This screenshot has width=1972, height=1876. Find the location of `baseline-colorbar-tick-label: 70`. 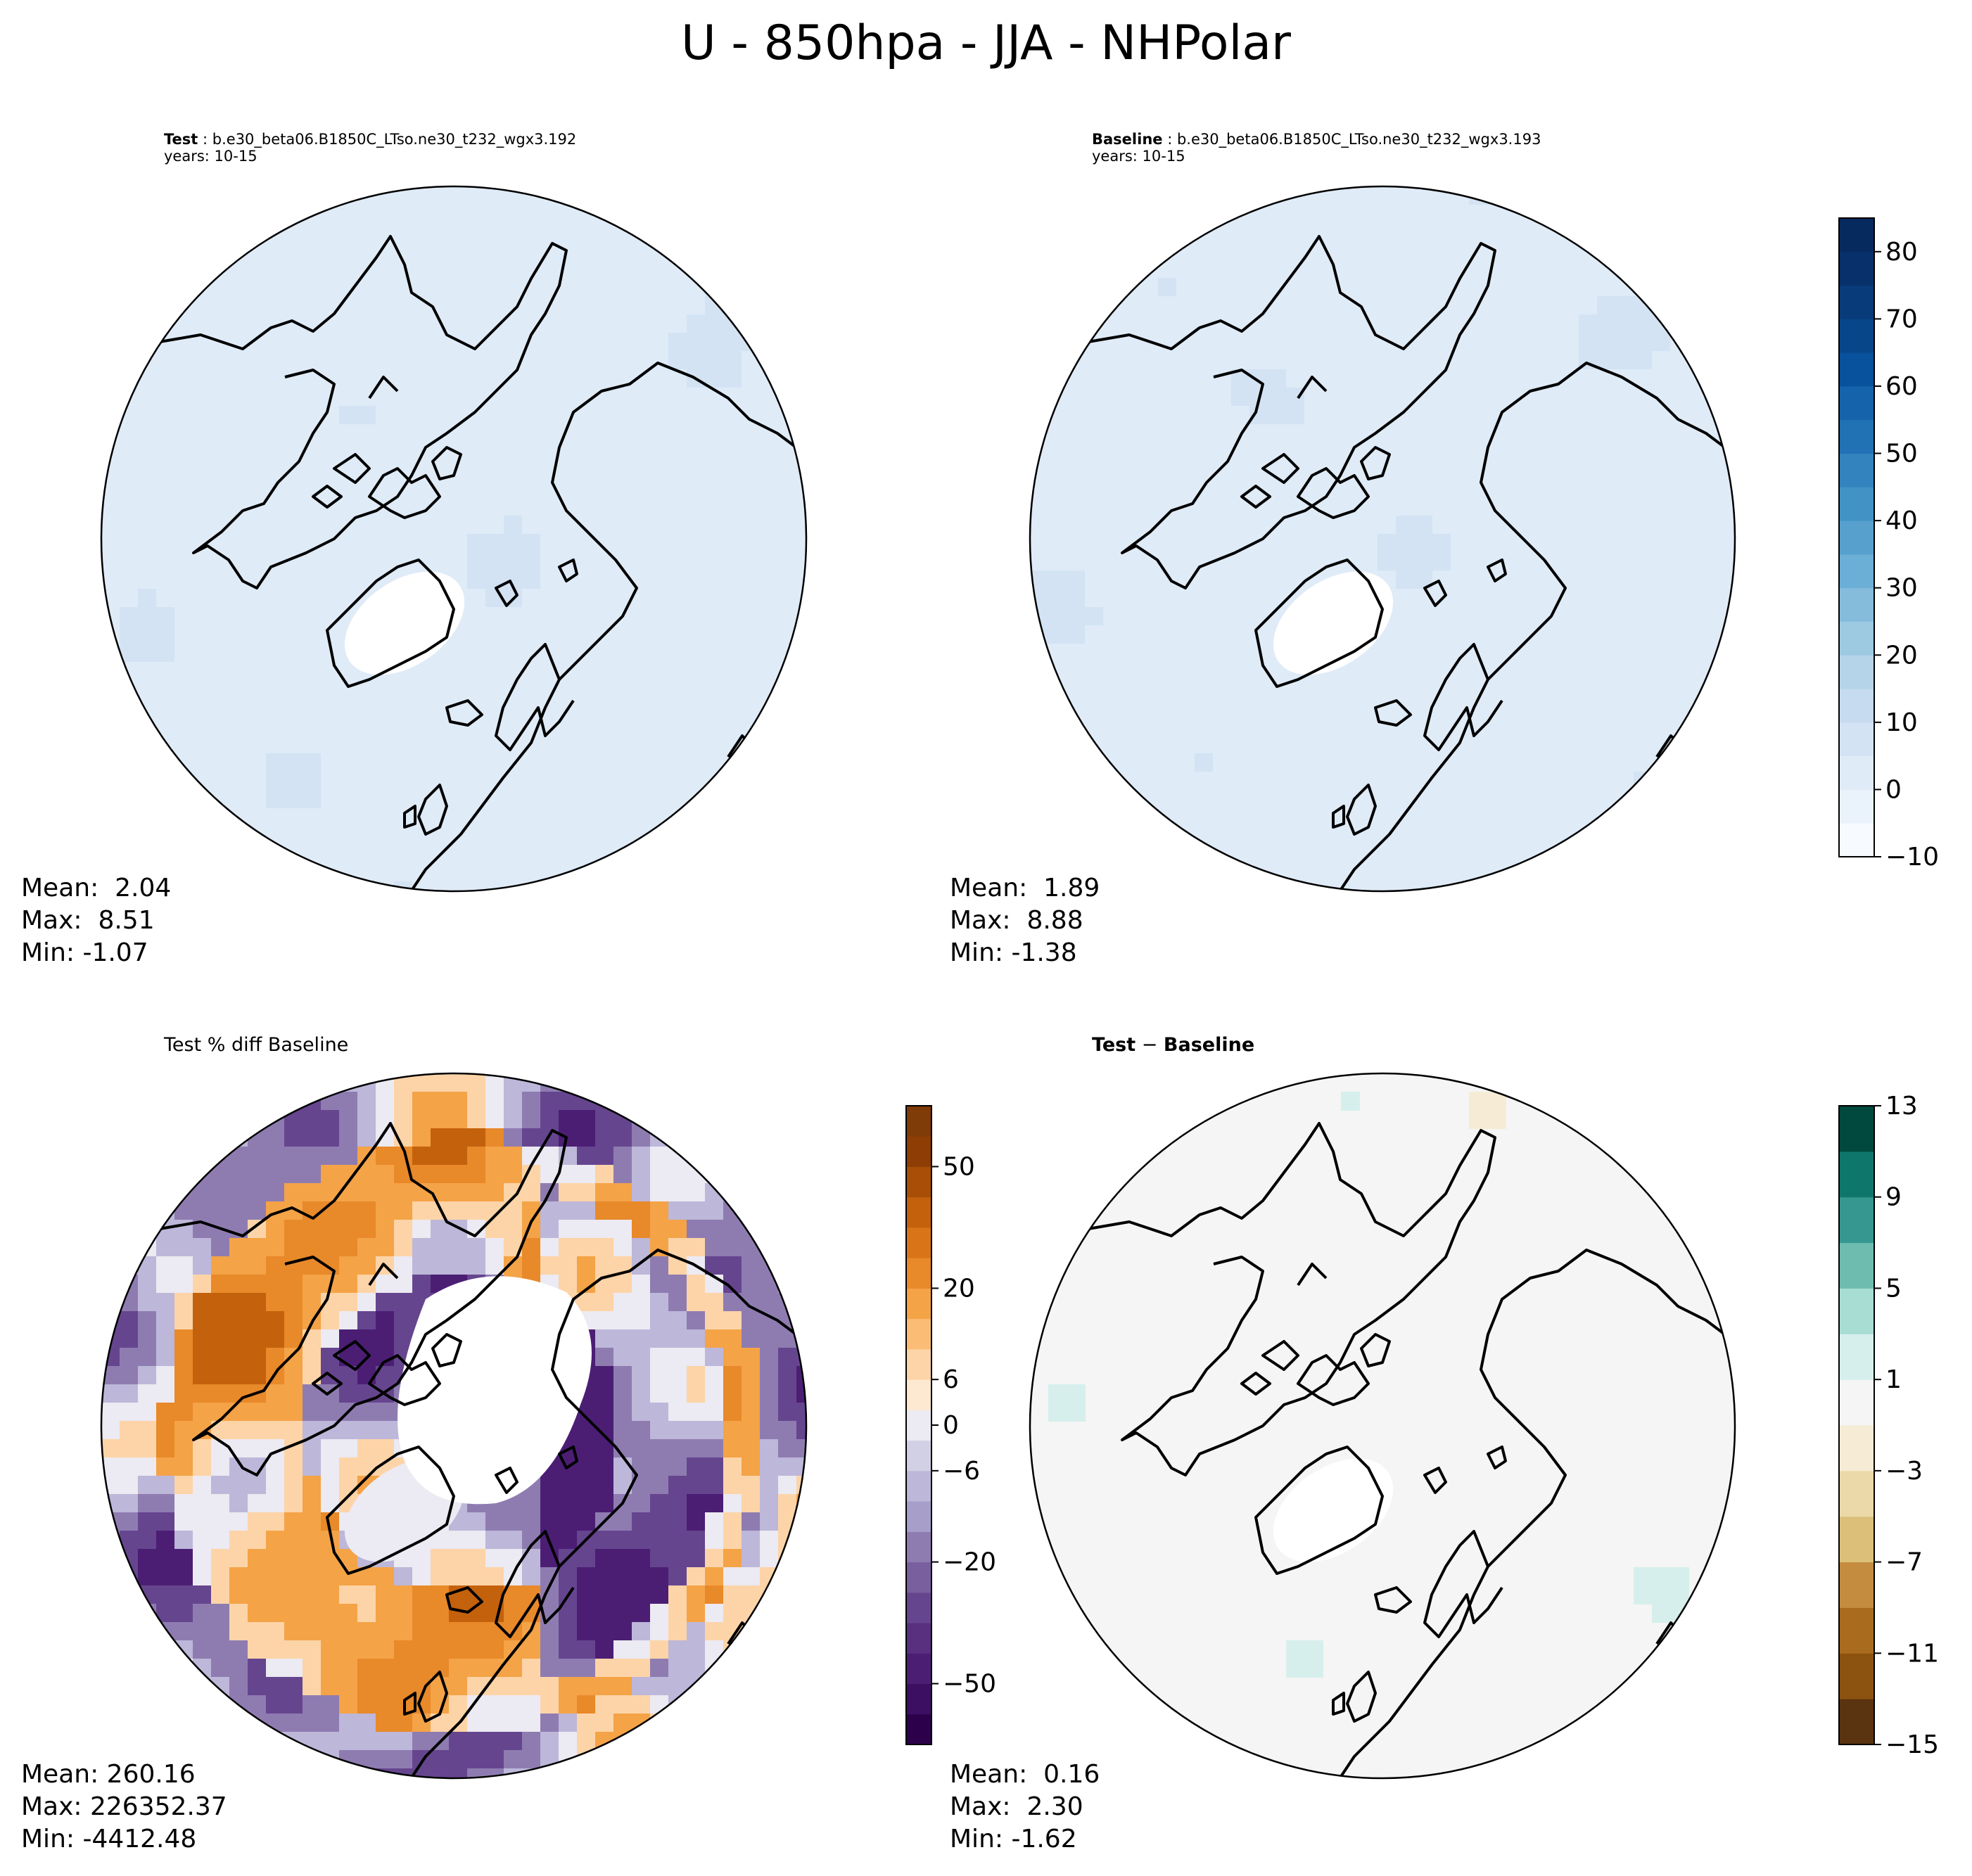

baseline-colorbar-tick-label: 70 is located at coordinates (1902, 319).